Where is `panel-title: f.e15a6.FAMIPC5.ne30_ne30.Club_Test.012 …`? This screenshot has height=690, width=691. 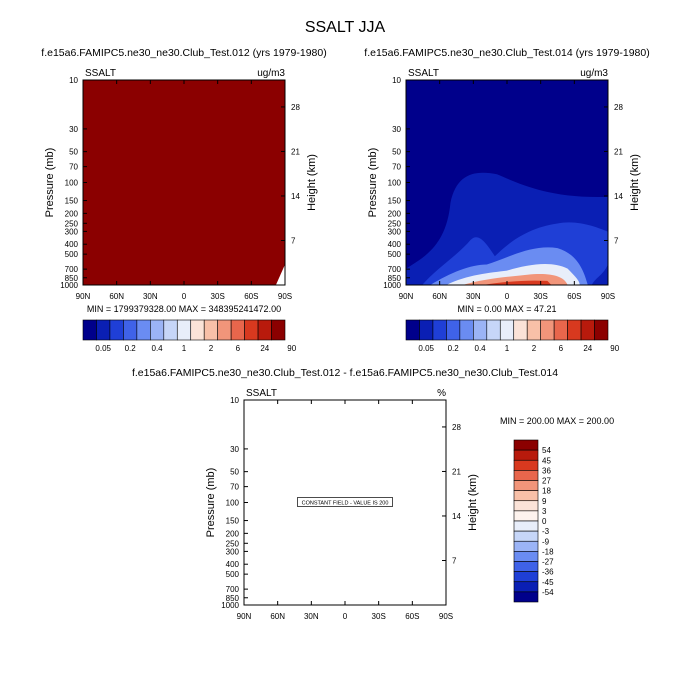 panel-title: f.e15a6.FAMIPC5.ne30_ne30.Club_Test.012 … is located at coordinates (183, 53).